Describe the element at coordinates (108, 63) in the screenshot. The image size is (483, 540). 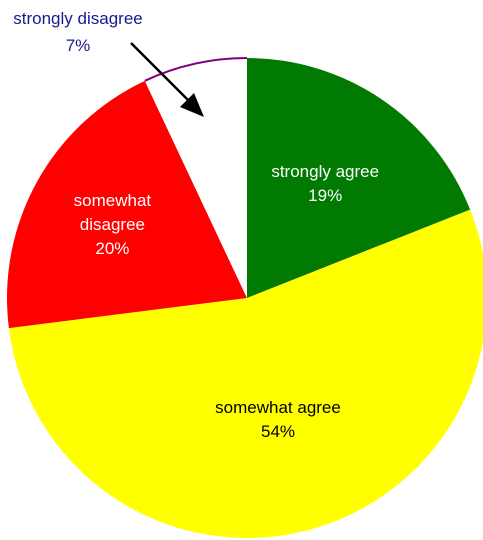
I see `callout: strongly disagree 7%` at that location.